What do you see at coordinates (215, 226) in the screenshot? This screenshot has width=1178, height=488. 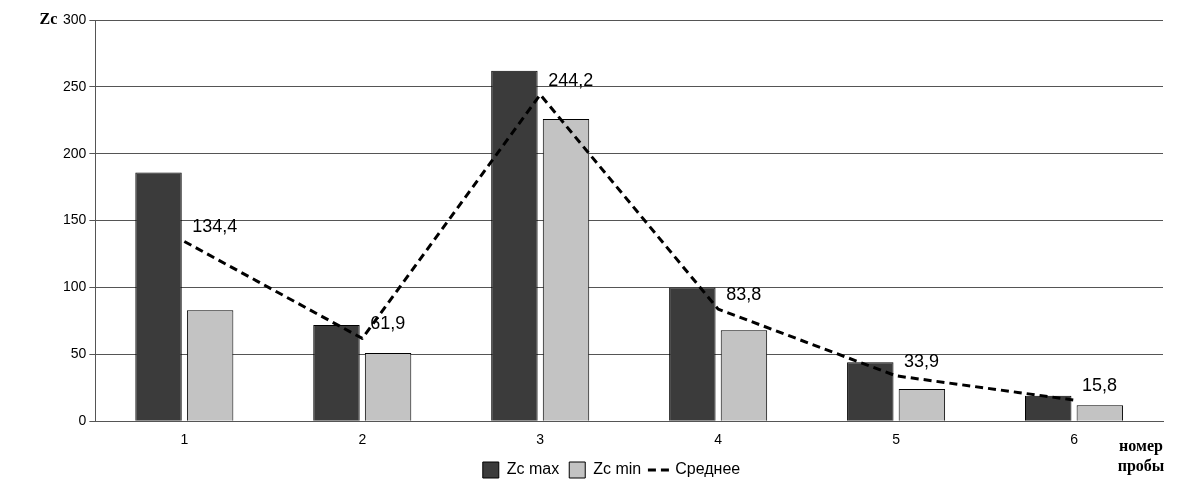 I see `data-label: 134,4` at bounding box center [215, 226].